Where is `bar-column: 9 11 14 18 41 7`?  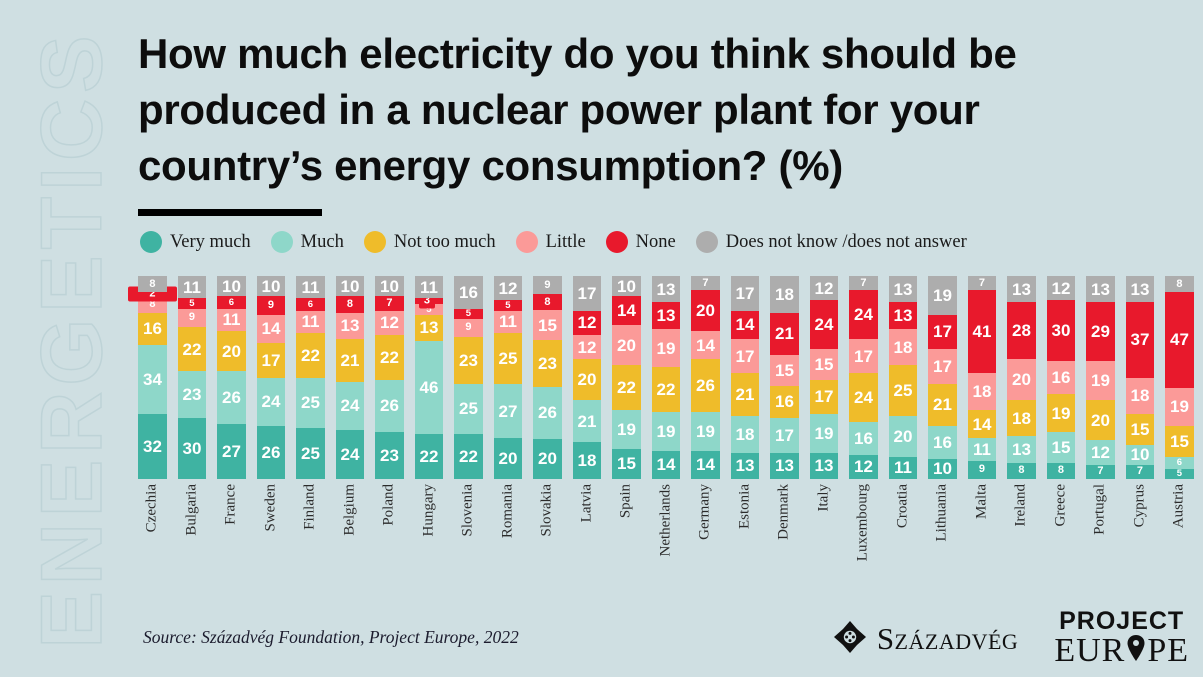 bar-column: 9 11 14 18 41 7 is located at coordinates (982, 377).